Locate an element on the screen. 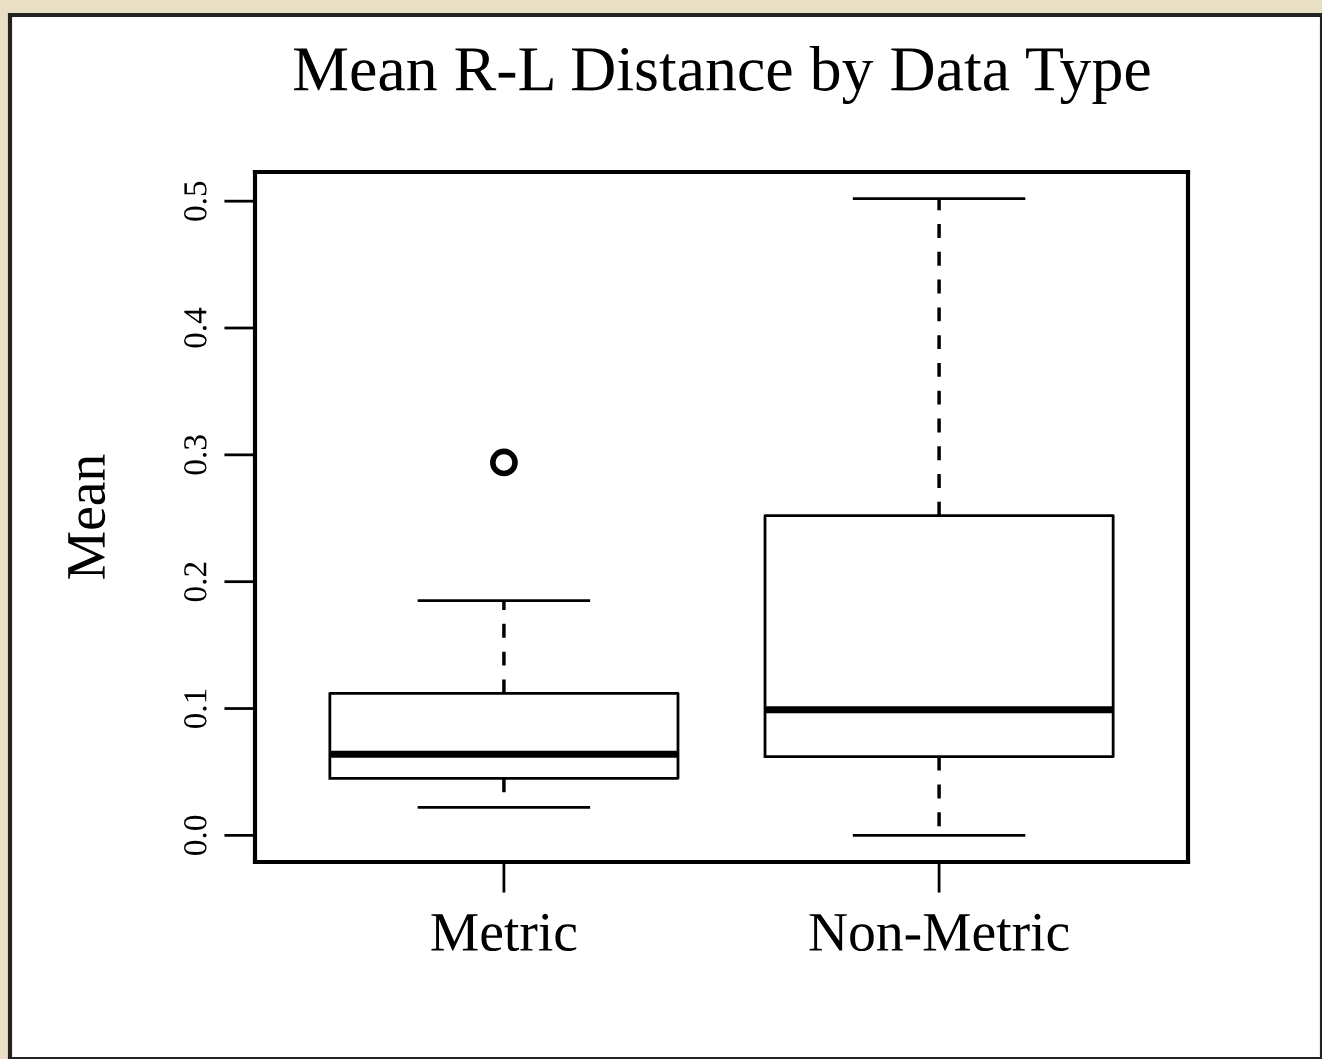 This screenshot has width=1322, height=1059. y-tick-label: 0.1 is located at coordinates (195, 709).